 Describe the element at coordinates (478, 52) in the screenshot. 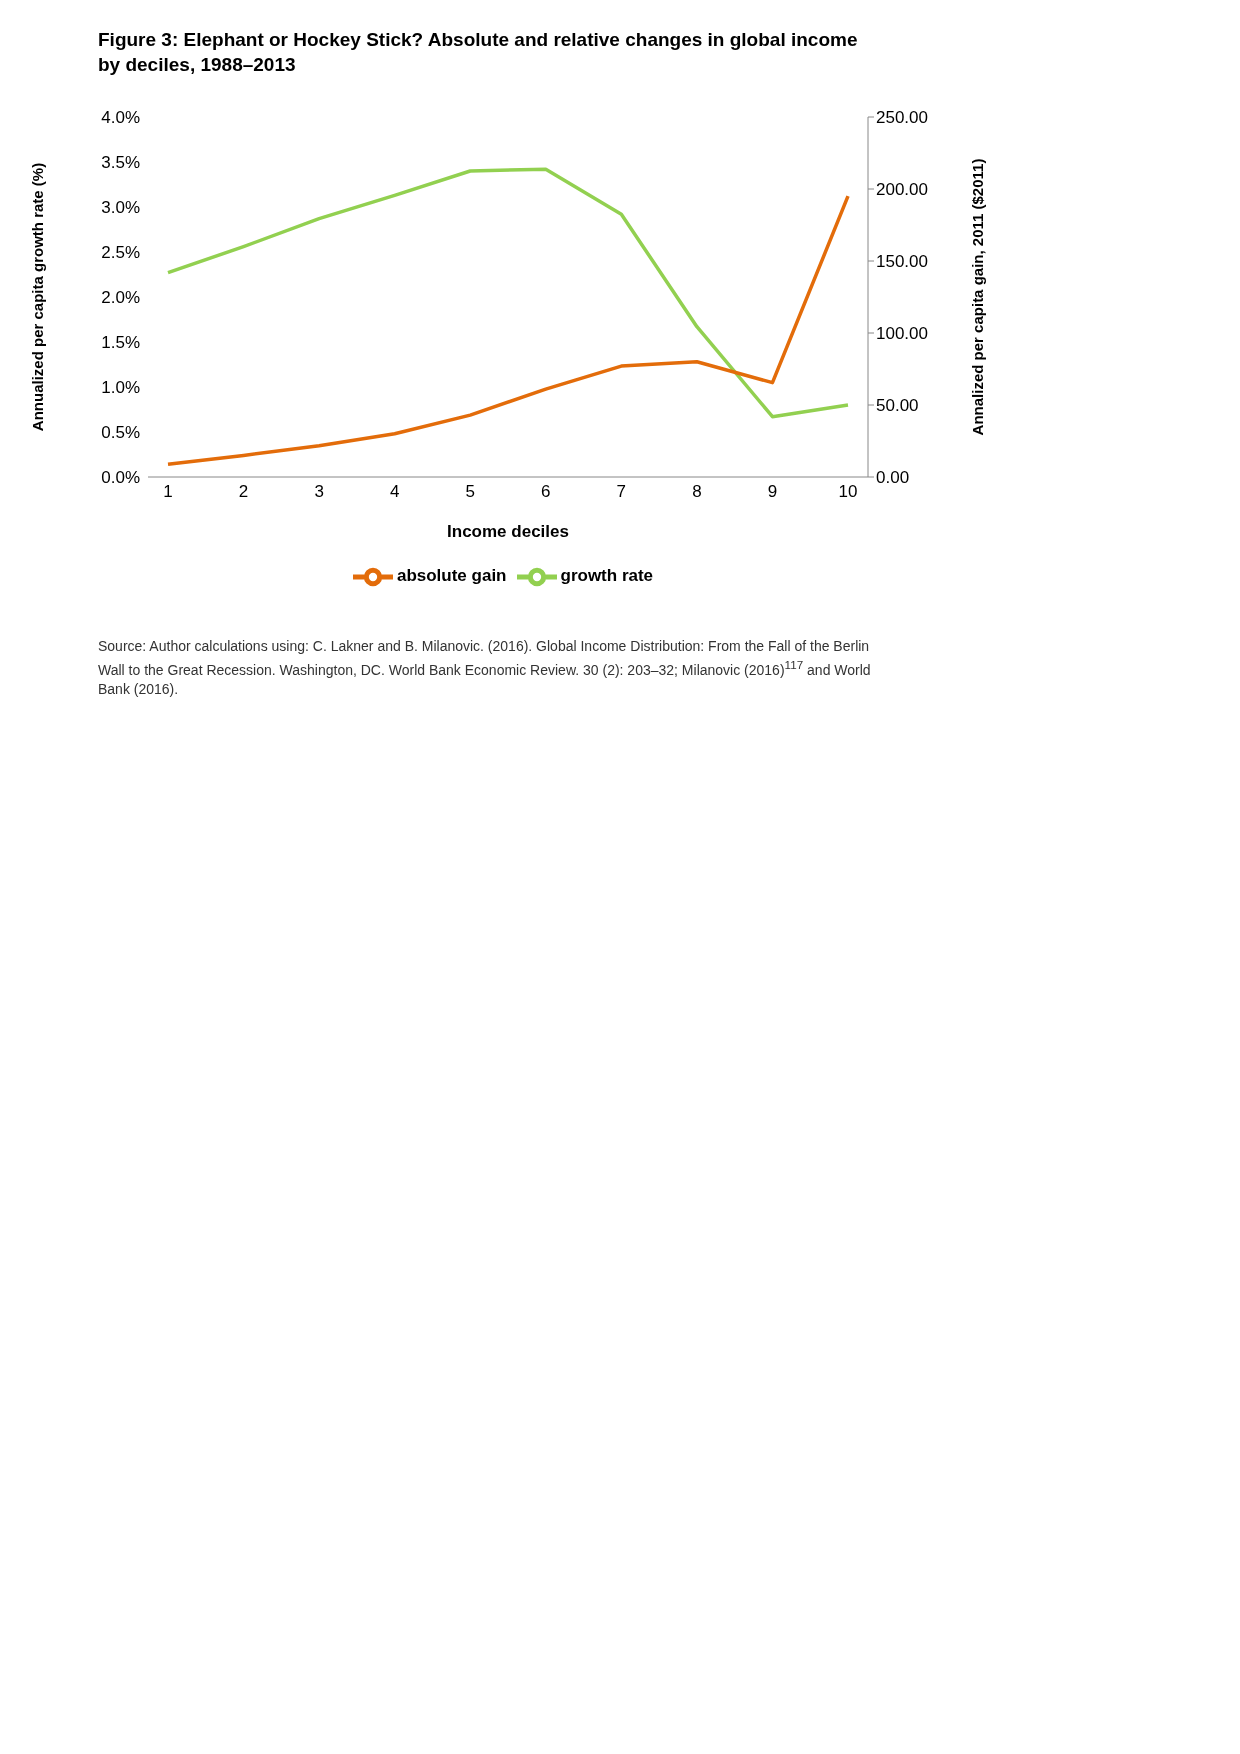

I see `chart-title: Figure 3: Elephant or Hockey Stick? Absolute and relative changes in global income by deciles, 1988–2013` at that location.